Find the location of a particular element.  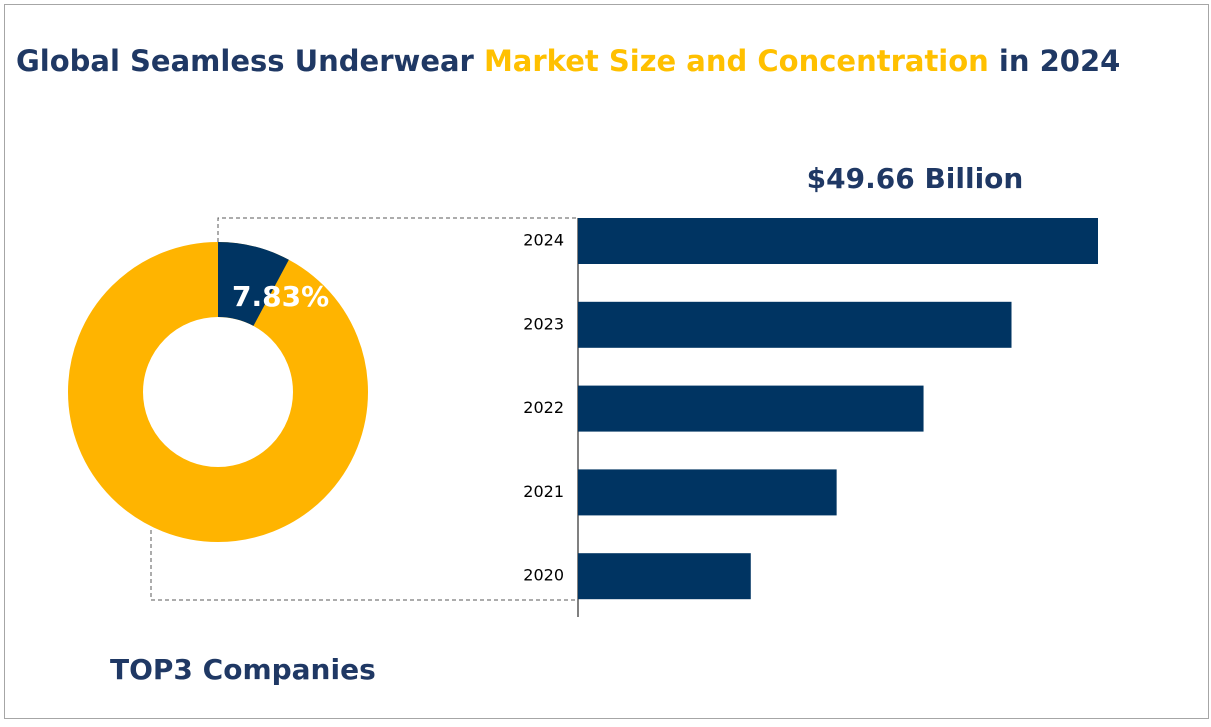

value-label: $49.66 Billion is located at coordinates (915, 178).